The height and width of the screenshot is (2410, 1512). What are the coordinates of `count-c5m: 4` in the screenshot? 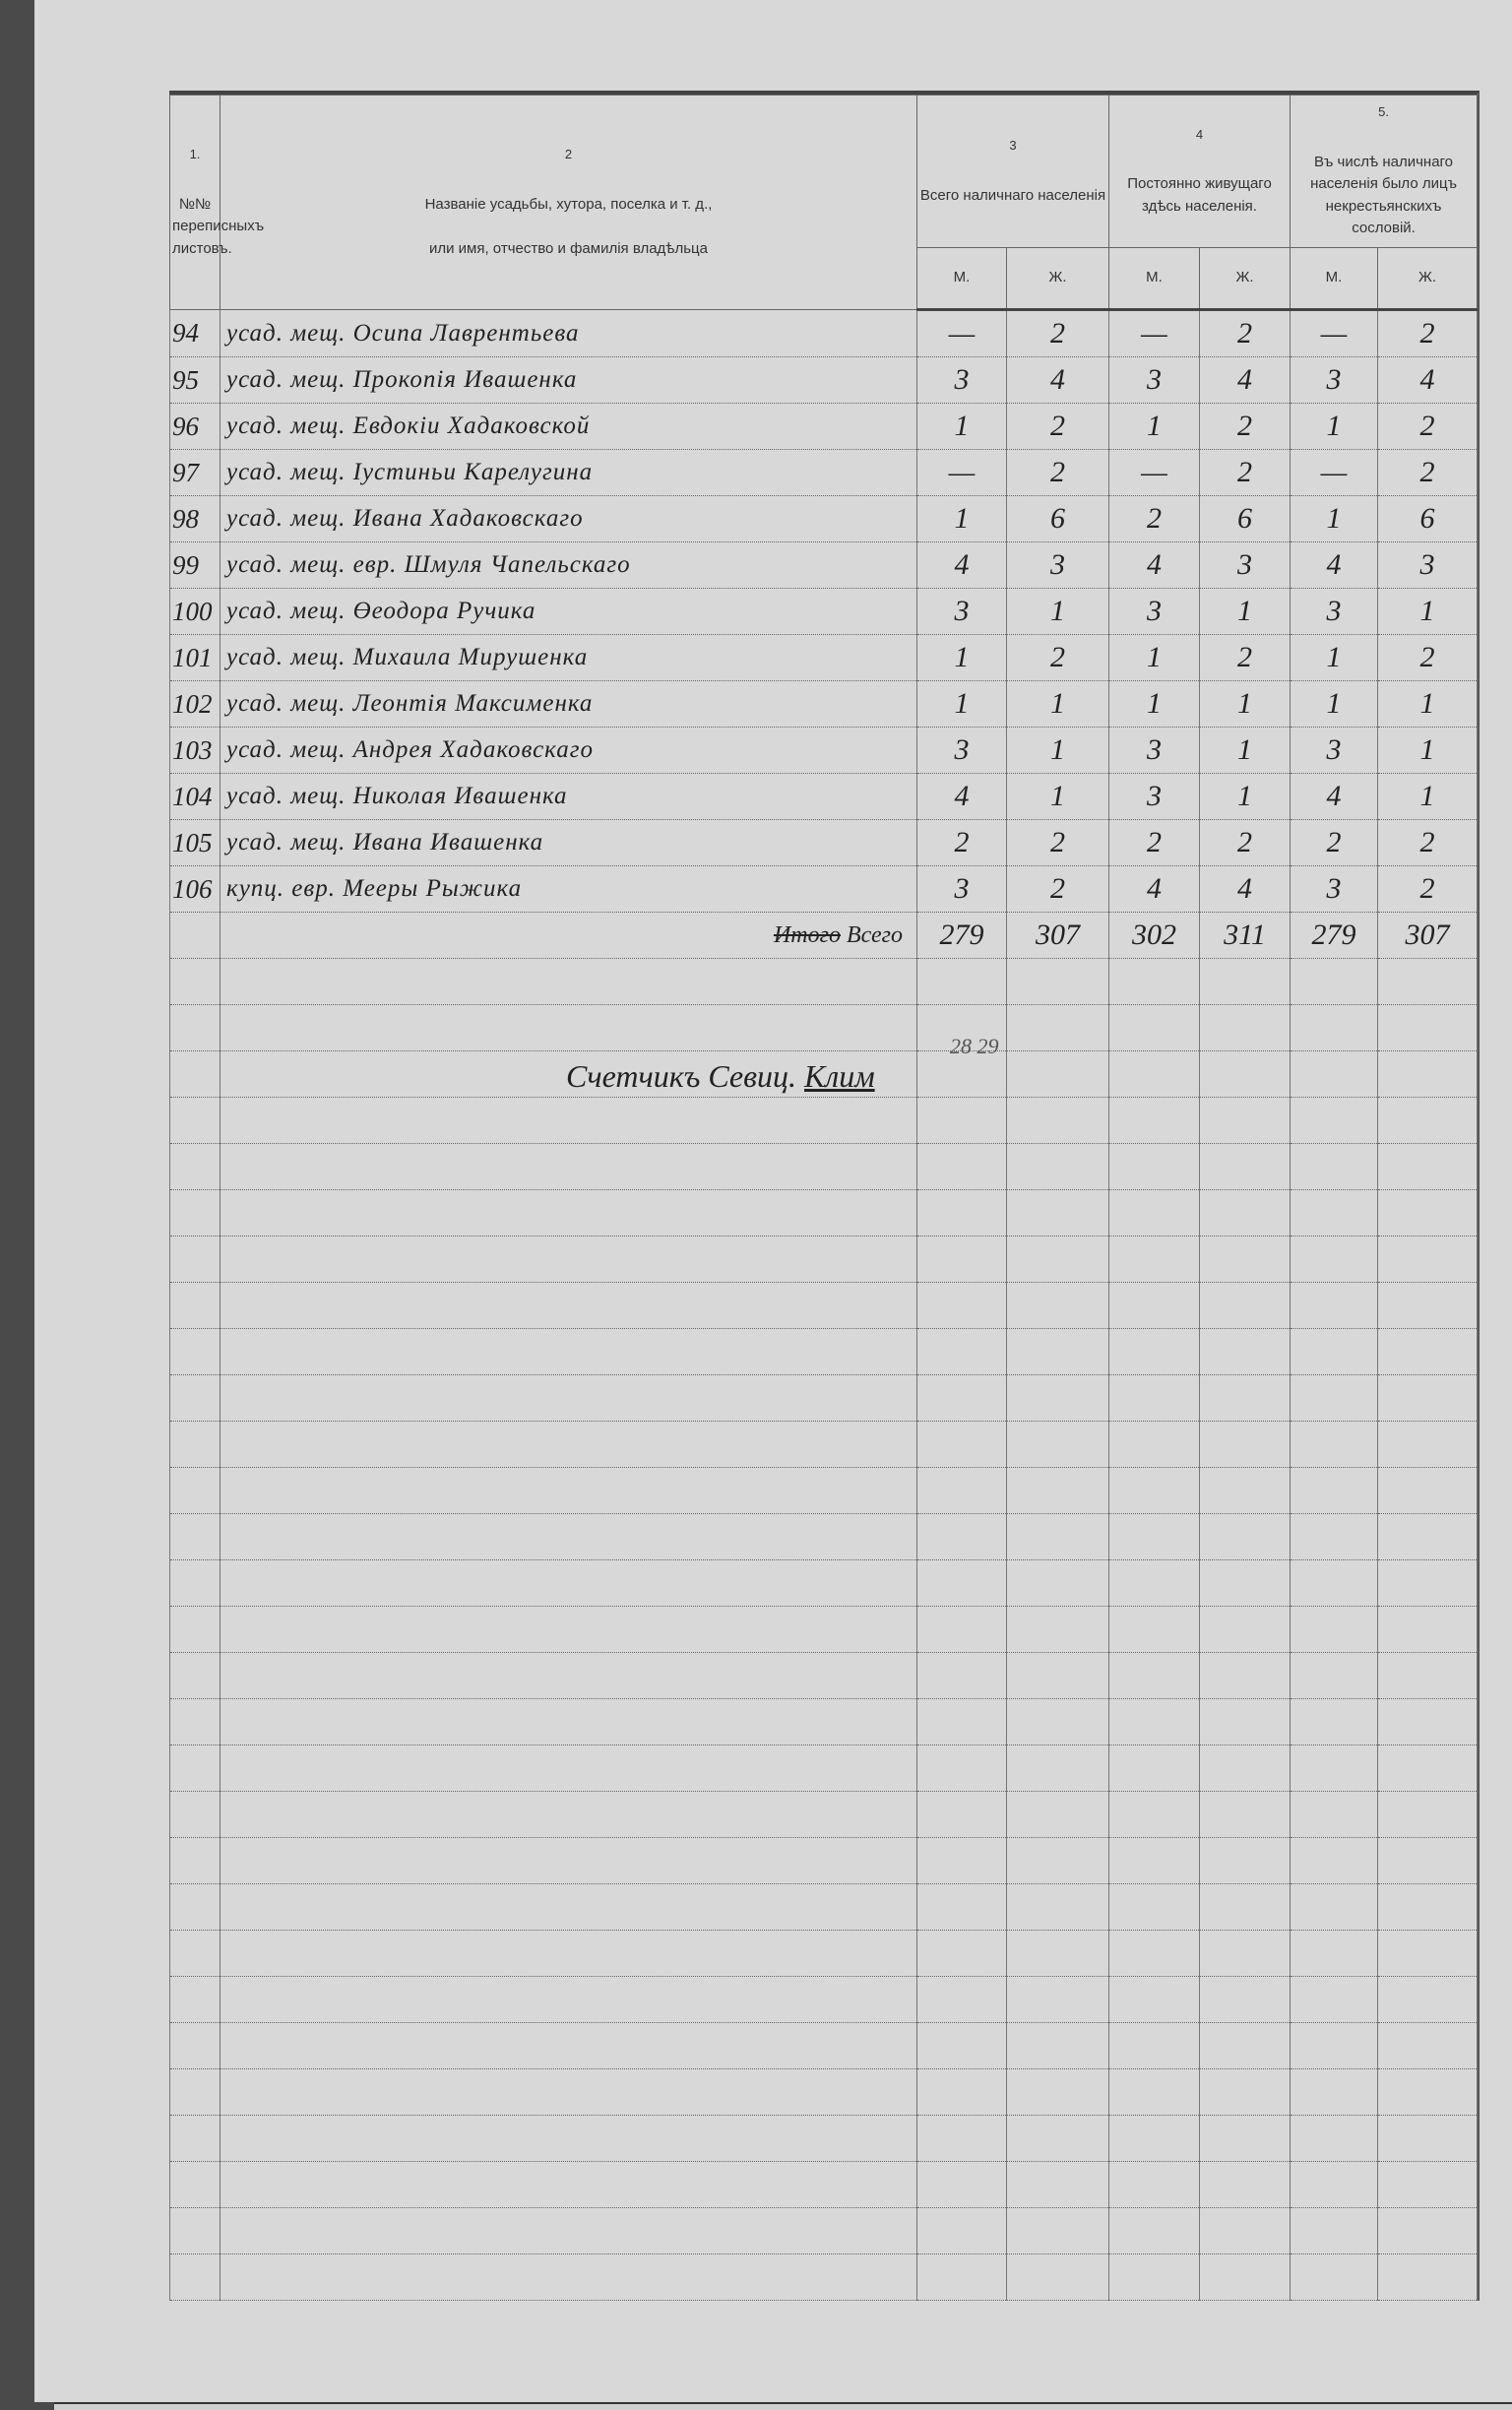 It's located at (1334, 796).